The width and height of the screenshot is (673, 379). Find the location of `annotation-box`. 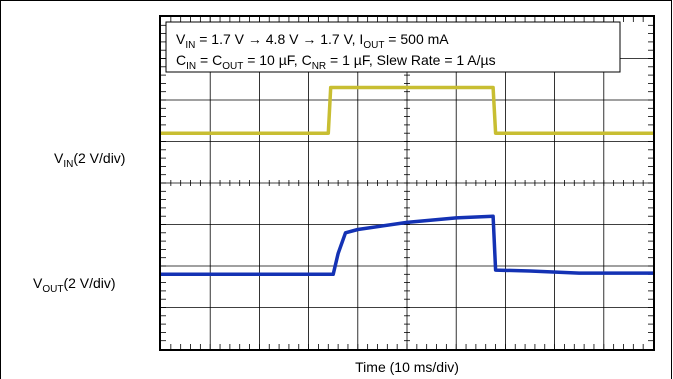

annotation-box is located at coordinates (393, 47).